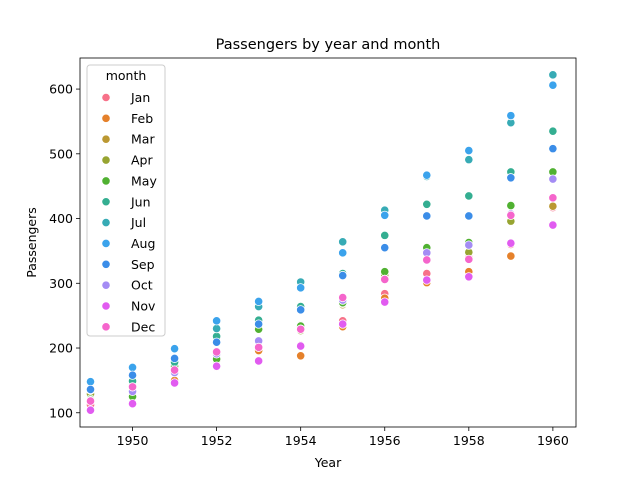 This screenshot has height=480, width=640. I want to click on y-tick-label: 600, so click(61, 89).